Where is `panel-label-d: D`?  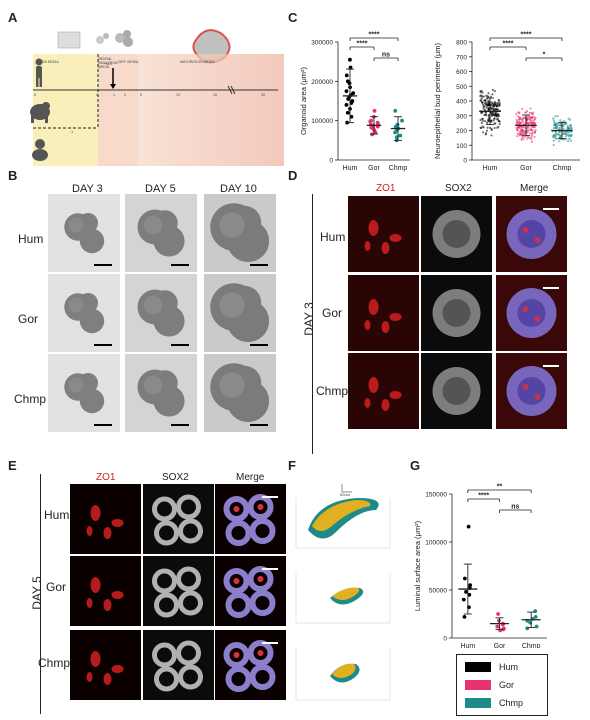 panel-label-d: D is located at coordinates (293, 175).